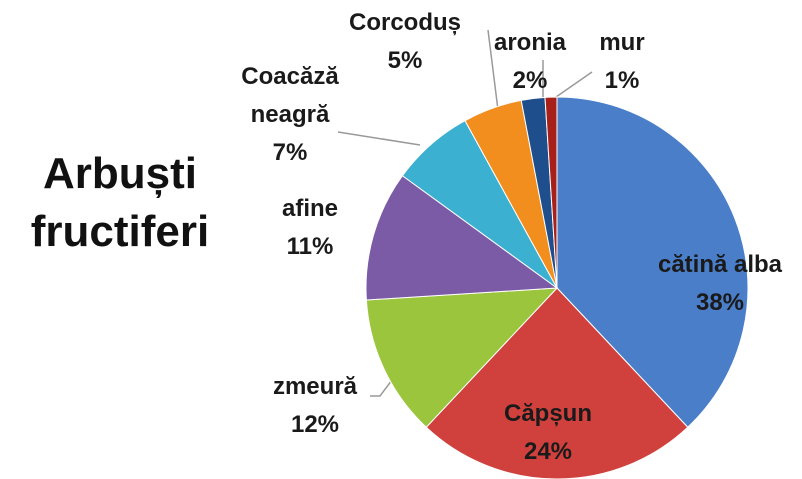 Image resolution: width=802 pixels, height=479 pixels. I want to click on value-label: 11%, so click(310, 246).